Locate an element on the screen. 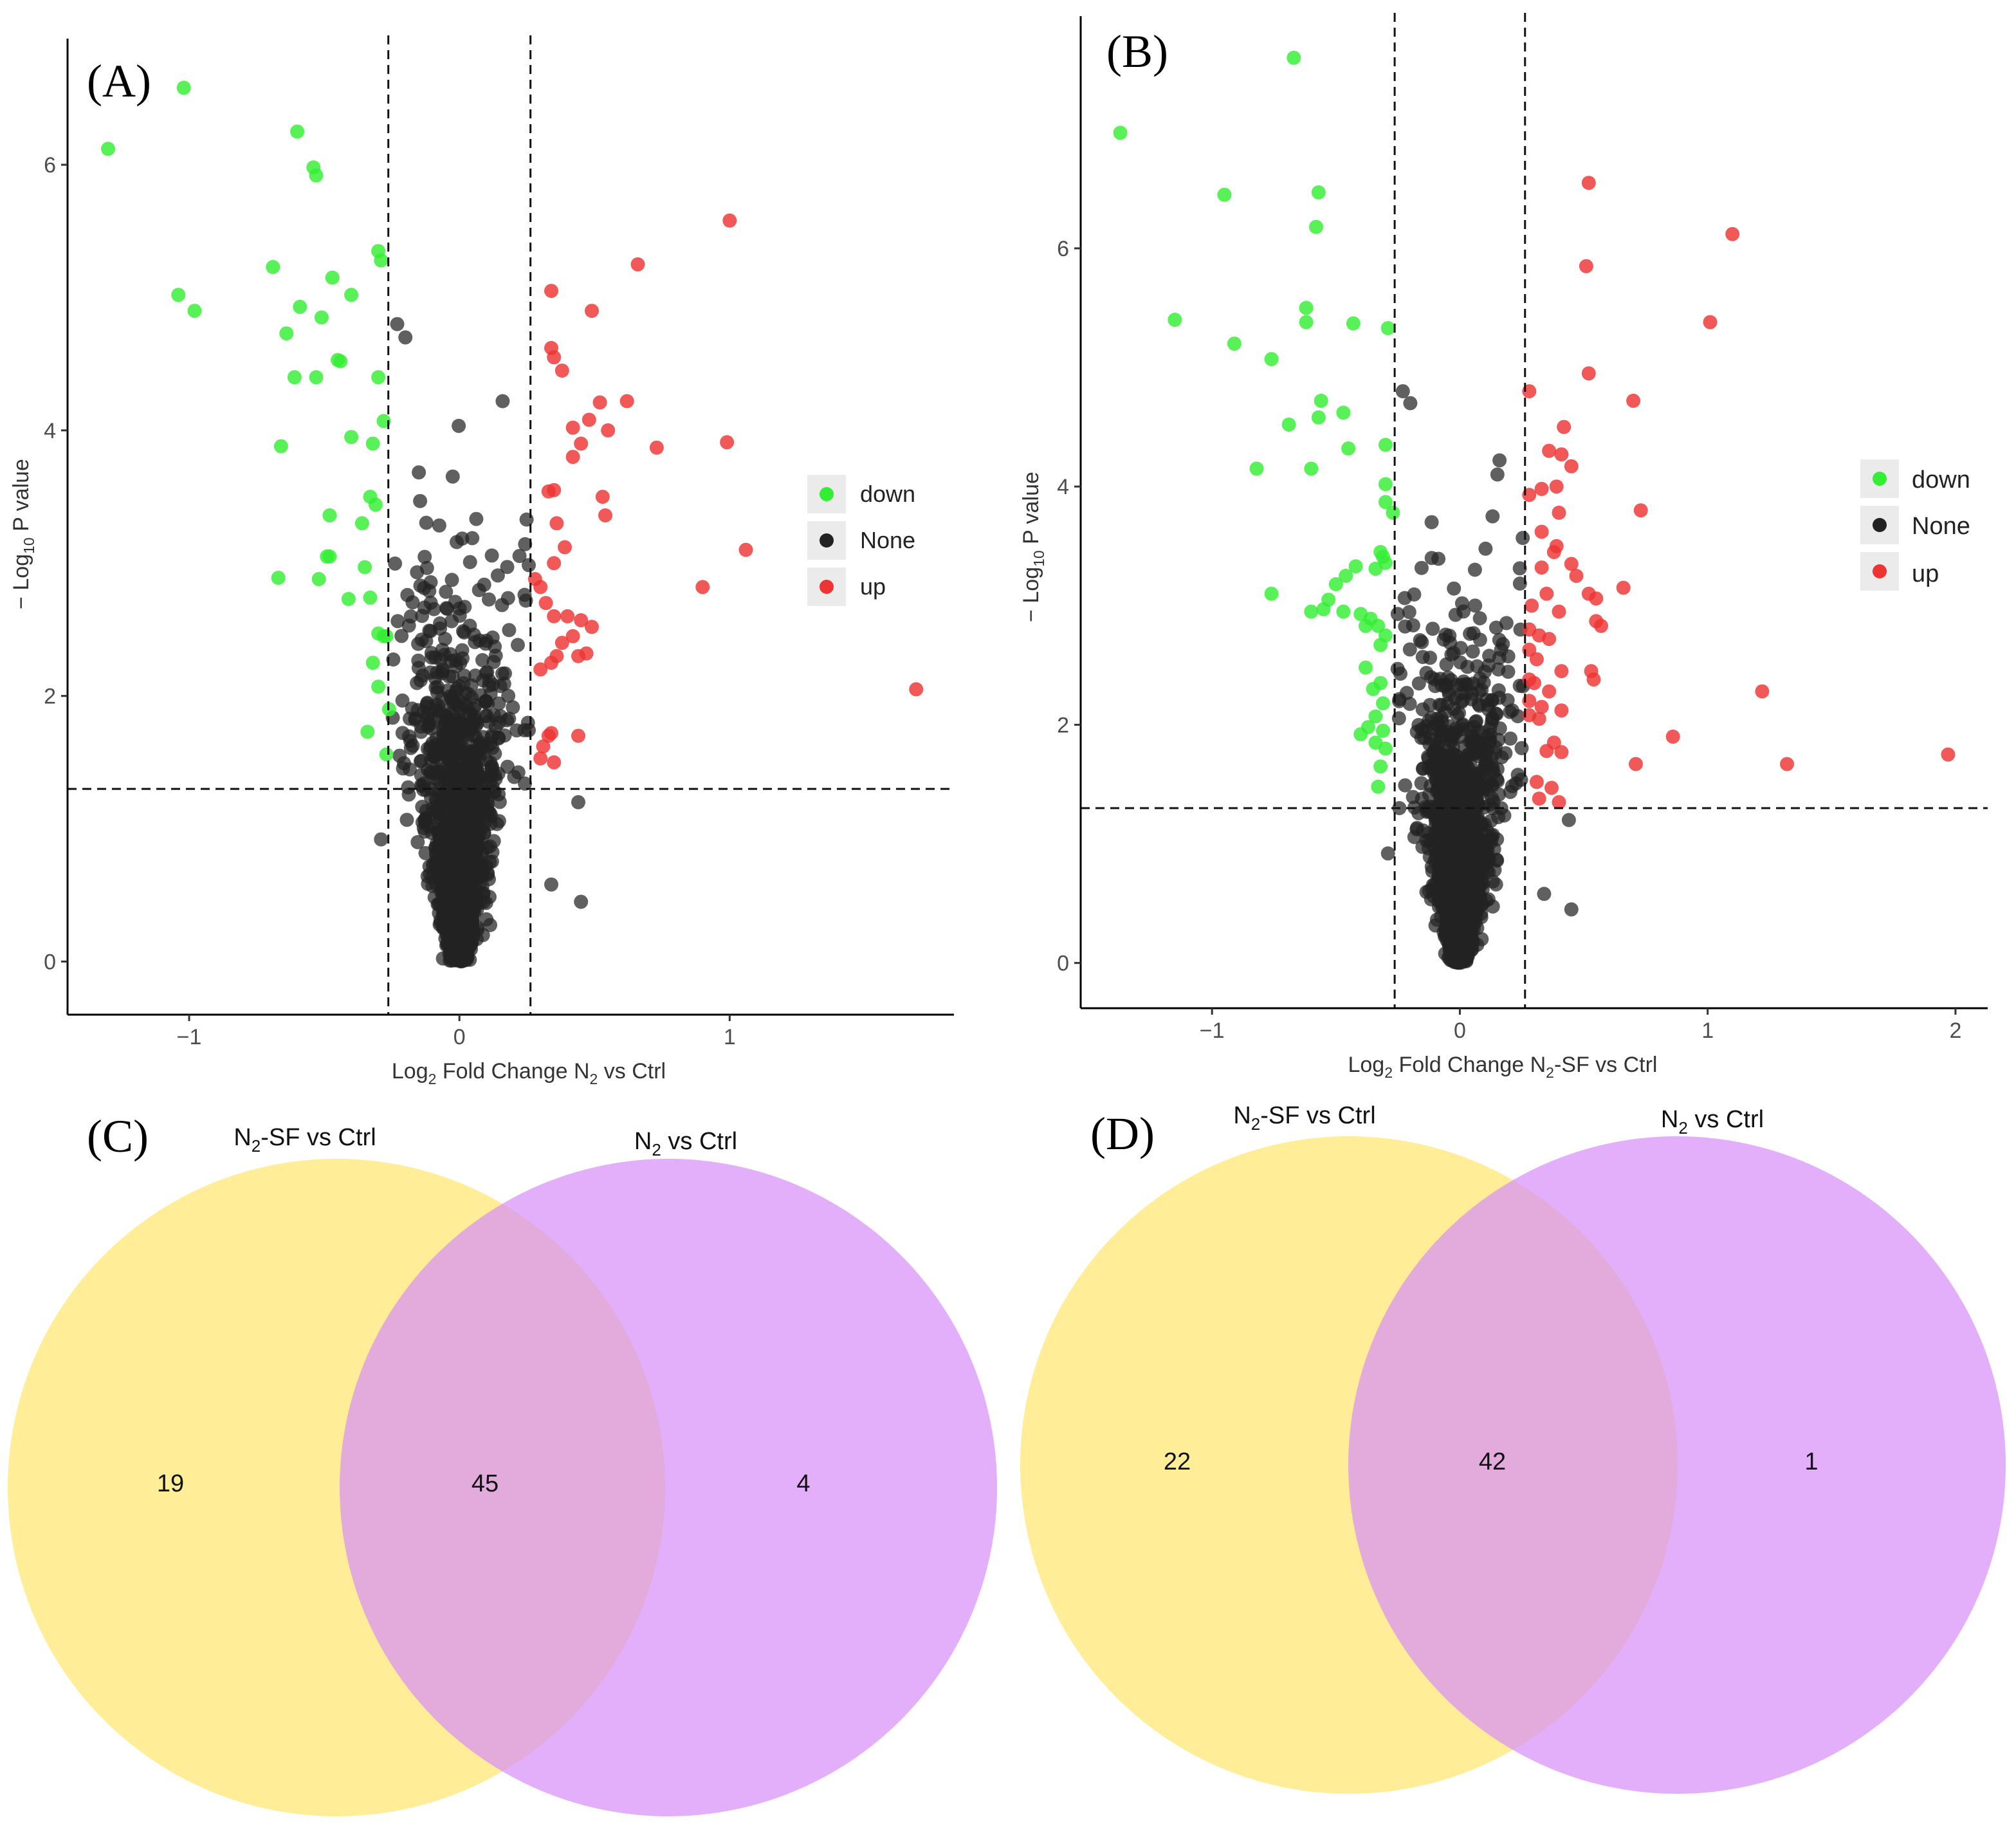 This screenshot has height=1826, width=2016. venn-count-right-only-d: 1 is located at coordinates (1811, 1461).